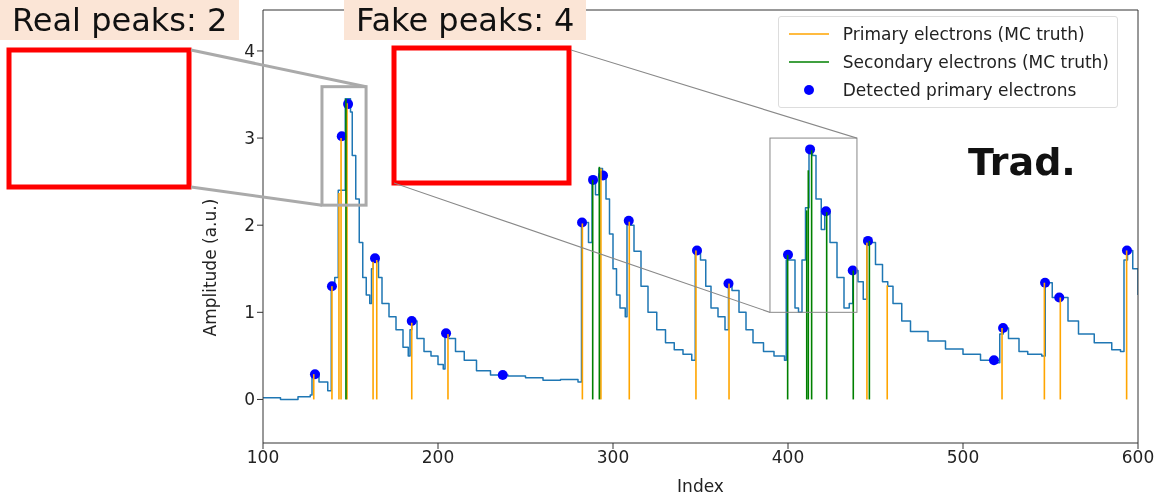 The image size is (1158, 492). Describe the element at coordinates (465, 20) in the screenshot. I see `annotation: Fake peaks: 4` at that location.